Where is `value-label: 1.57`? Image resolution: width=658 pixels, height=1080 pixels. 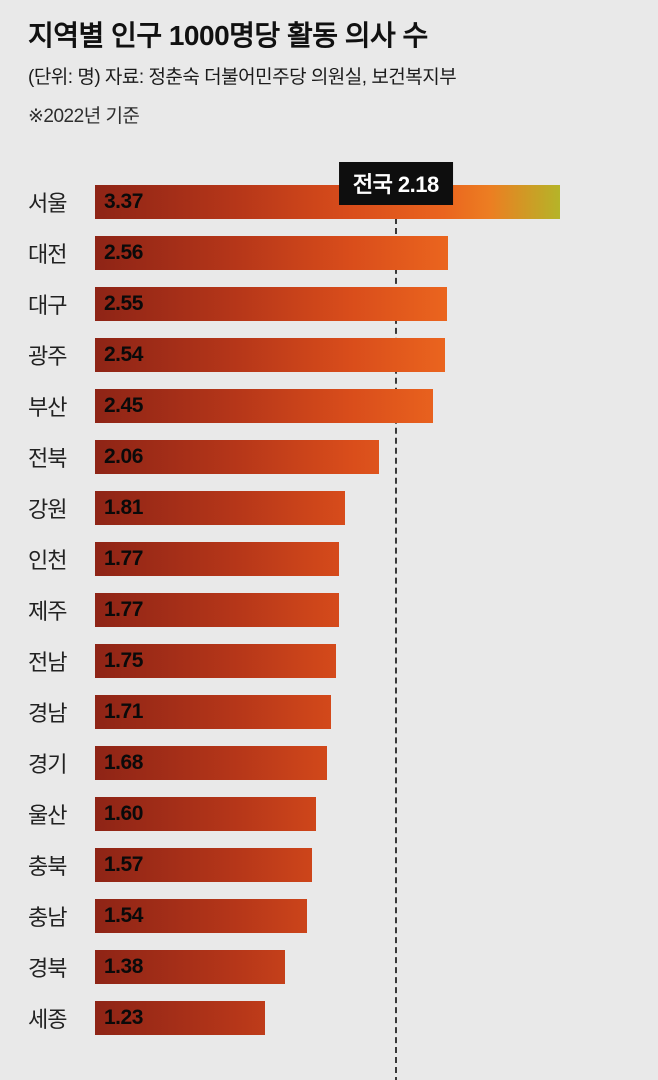 value-label: 1.57 is located at coordinates (123, 864).